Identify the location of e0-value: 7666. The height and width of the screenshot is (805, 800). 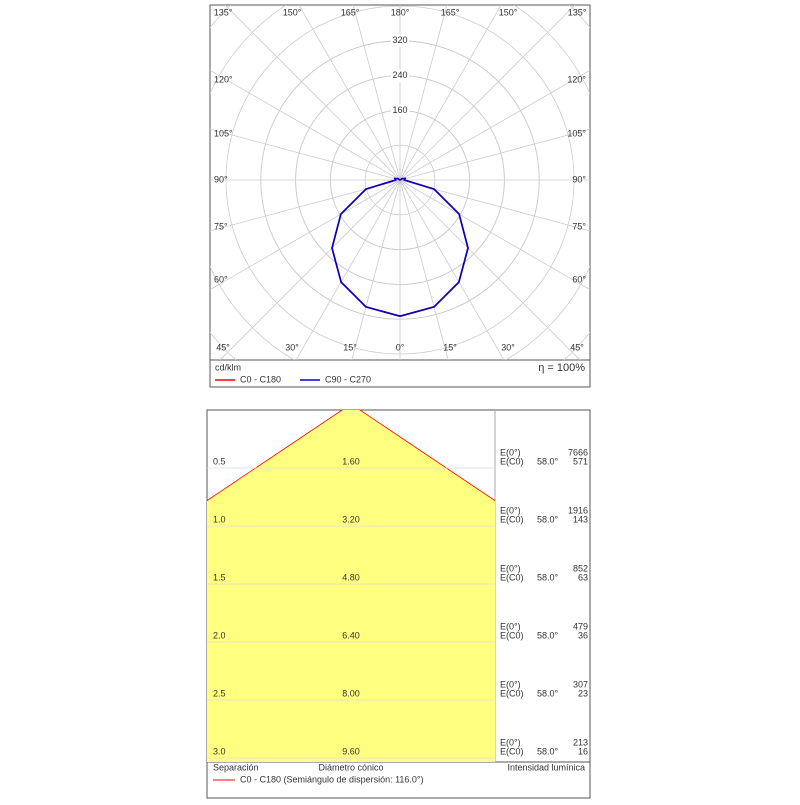
(578, 452).